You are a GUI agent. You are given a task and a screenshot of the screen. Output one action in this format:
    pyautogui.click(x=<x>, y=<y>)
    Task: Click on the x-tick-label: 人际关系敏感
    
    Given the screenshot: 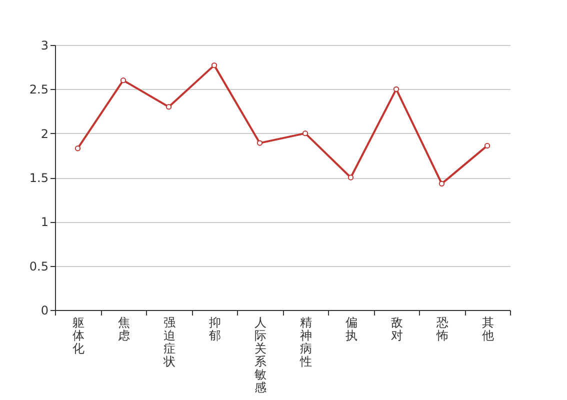 What is the action you would take?
    pyautogui.click(x=260, y=355)
    